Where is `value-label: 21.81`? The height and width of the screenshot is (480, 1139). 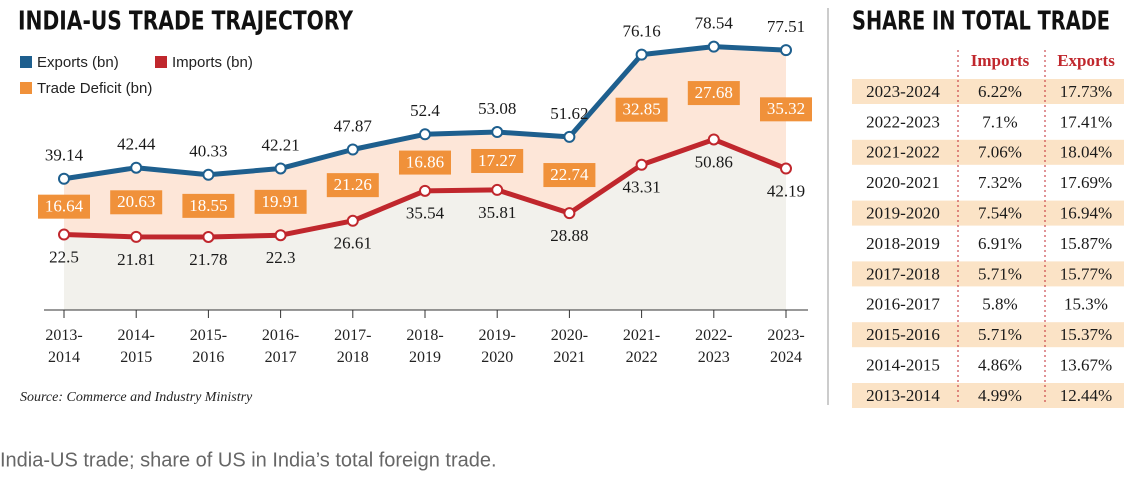
value-label: 21.81 is located at coordinates (136, 259).